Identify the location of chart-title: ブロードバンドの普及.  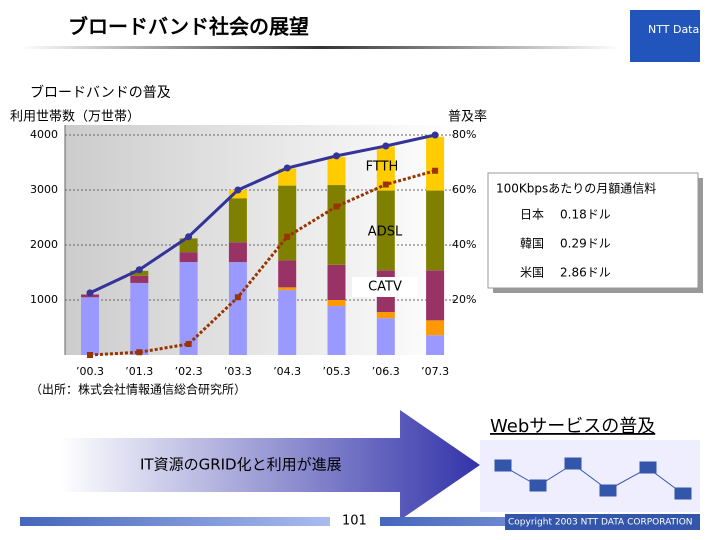
(100, 92).